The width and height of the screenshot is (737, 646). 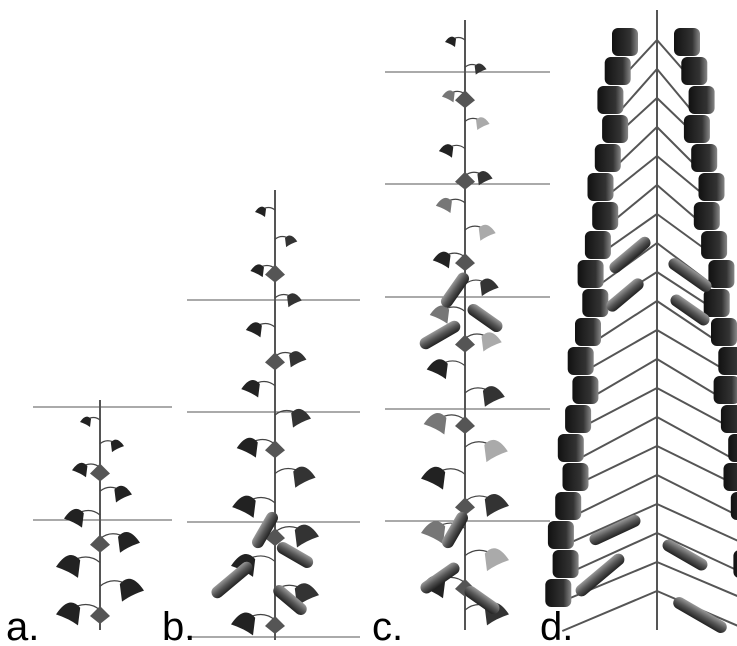 I want to click on panel-label: b., so click(x=178, y=625).